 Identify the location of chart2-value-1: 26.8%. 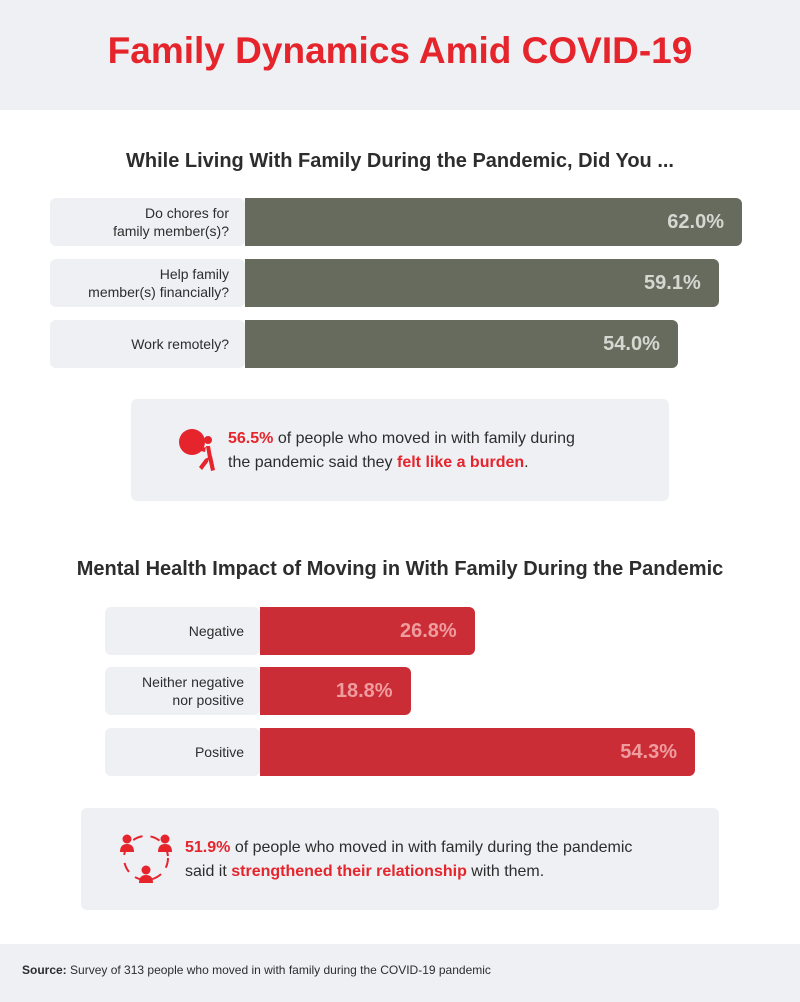
(428, 630).